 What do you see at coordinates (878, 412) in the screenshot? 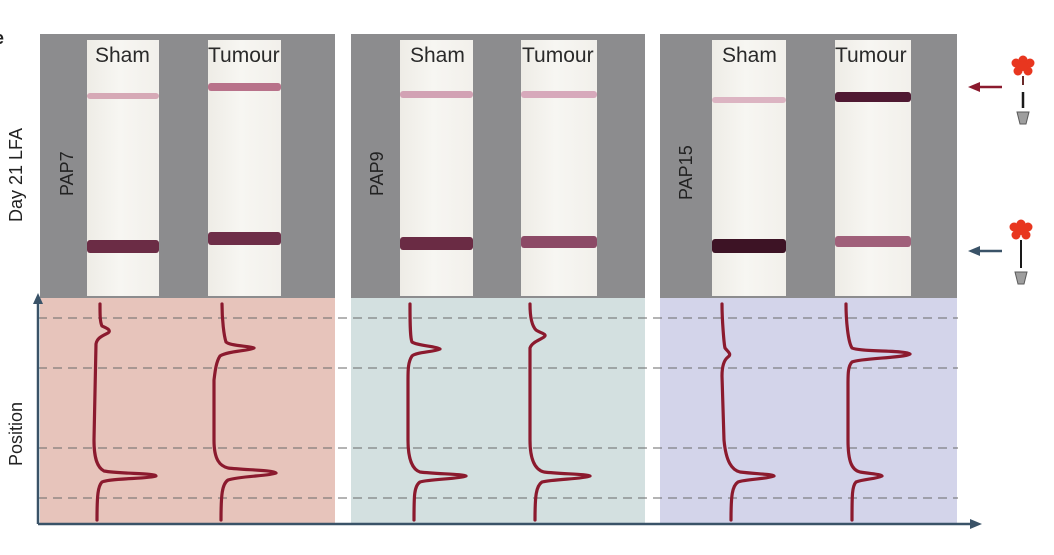
I see `trace-pap15-tumour` at bounding box center [878, 412].